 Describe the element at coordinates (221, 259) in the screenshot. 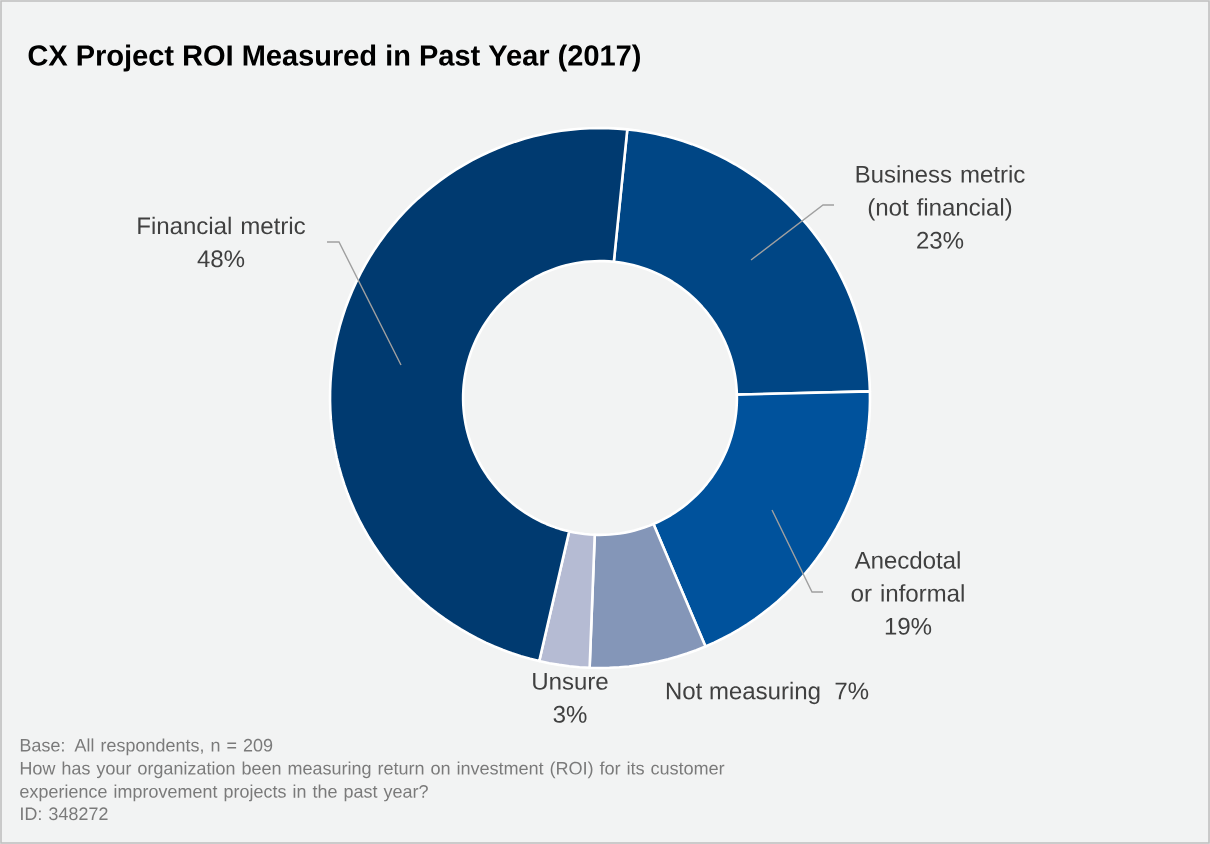

I see `data-label: 48%` at that location.